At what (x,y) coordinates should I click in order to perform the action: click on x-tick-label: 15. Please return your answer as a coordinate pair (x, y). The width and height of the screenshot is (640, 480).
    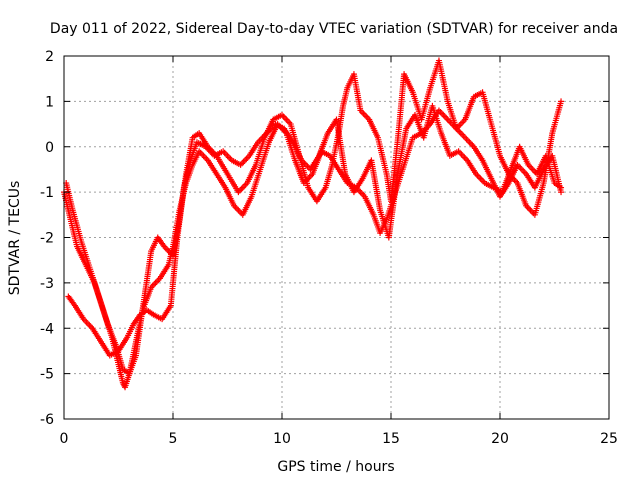
    Looking at the image, I should click on (391, 439).